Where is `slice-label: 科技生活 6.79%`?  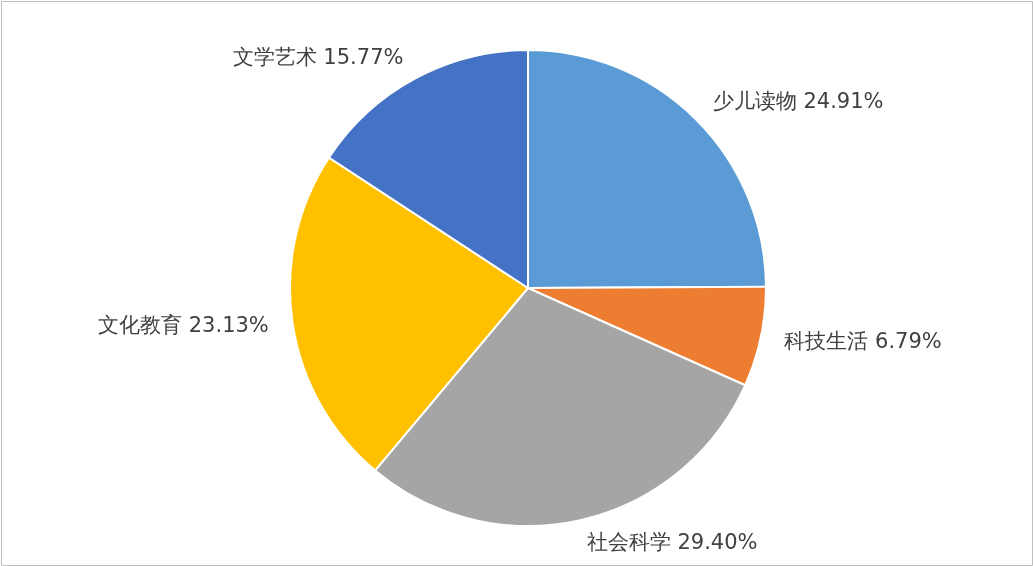 slice-label: 科技生活 6.79% is located at coordinates (863, 341).